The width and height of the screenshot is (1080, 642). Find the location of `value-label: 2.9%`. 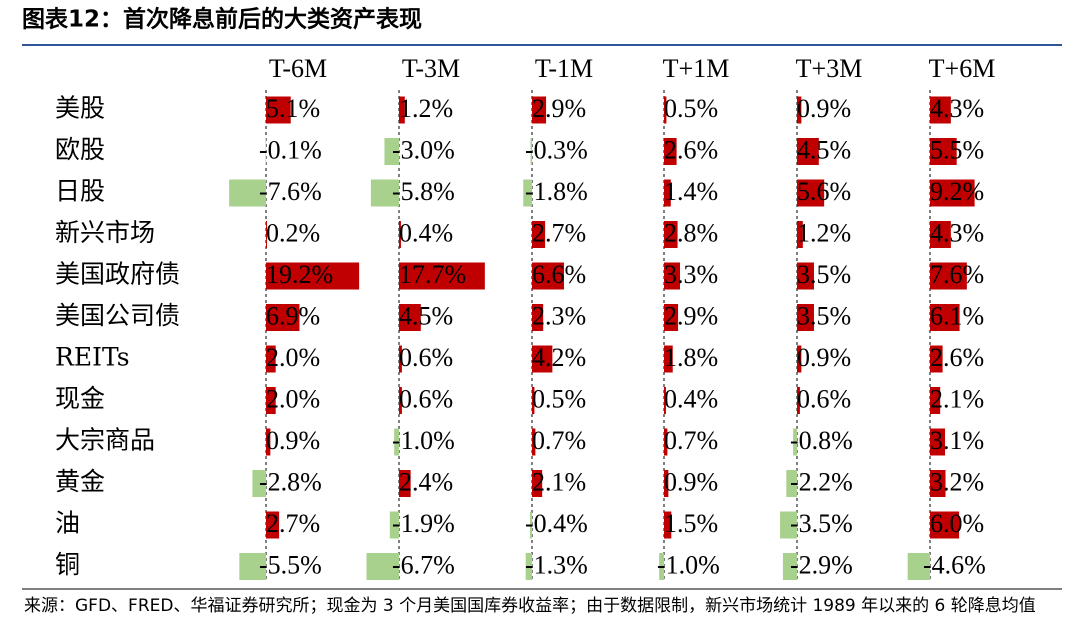

value-label: 2.9% is located at coordinates (559, 108).